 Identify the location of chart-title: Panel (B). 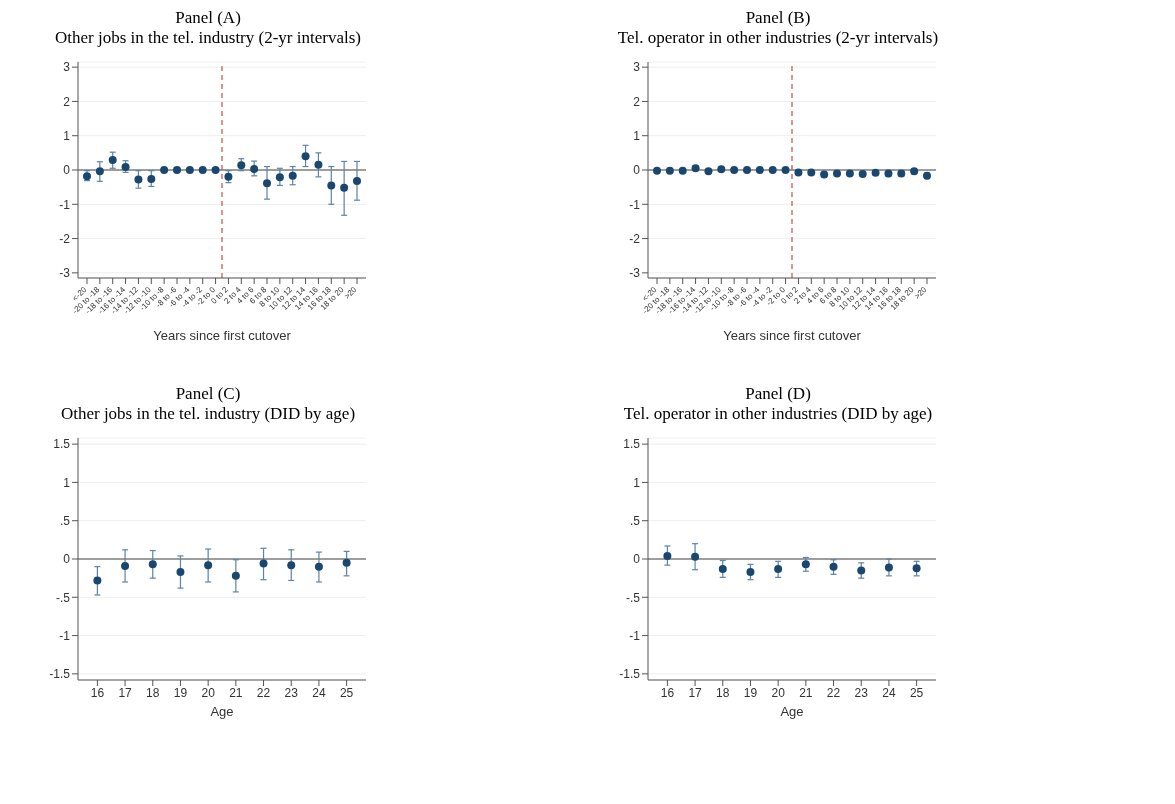
(778, 18).